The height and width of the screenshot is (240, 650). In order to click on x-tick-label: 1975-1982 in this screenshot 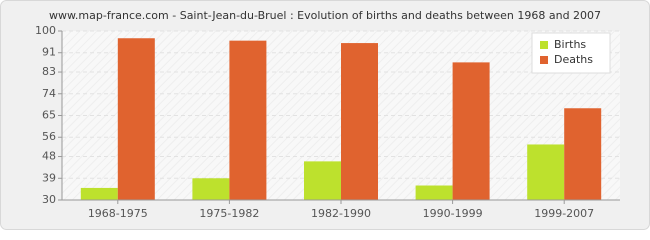, I will do `click(229, 213)`.